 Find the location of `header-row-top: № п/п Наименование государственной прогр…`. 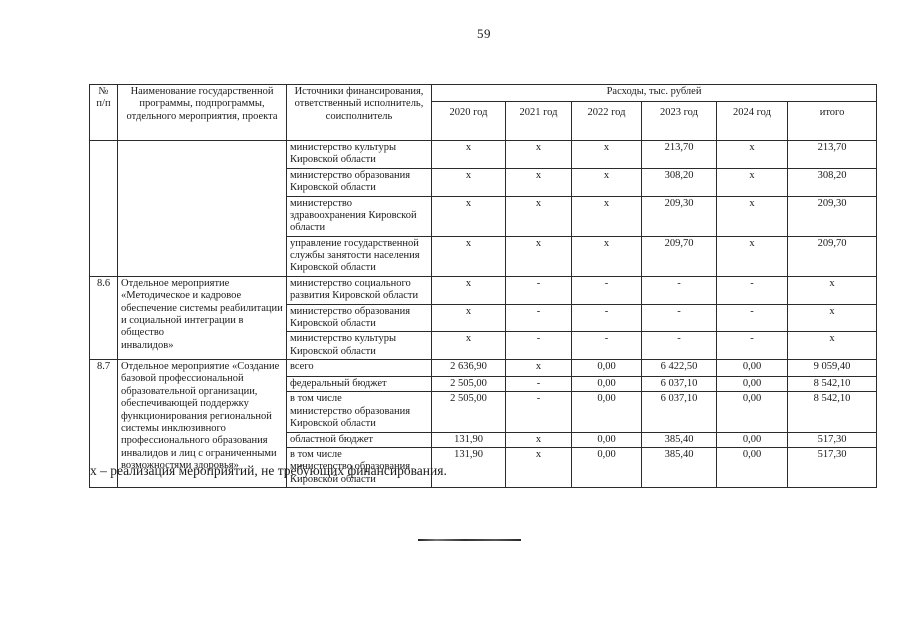

header-row-top: № п/п Наименование государственной прогр… is located at coordinates (483, 112).